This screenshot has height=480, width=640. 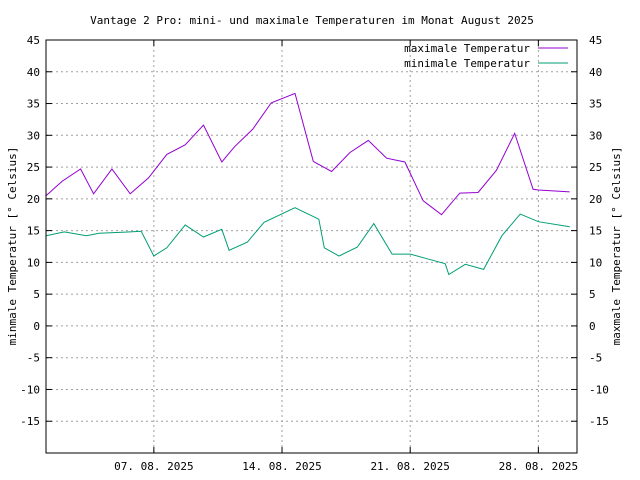 What do you see at coordinates (307, 241) in the screenshot?
I see `series-line-min` at bounding box center [307, 241].